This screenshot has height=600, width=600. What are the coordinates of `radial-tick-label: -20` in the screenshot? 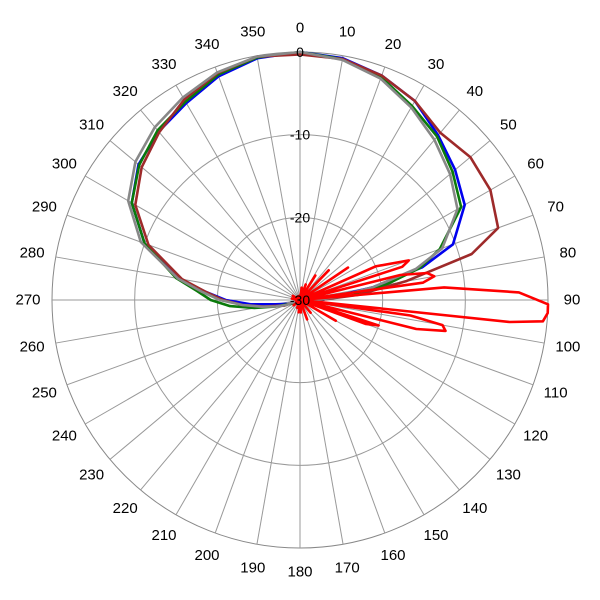 It's located at (300, 217).